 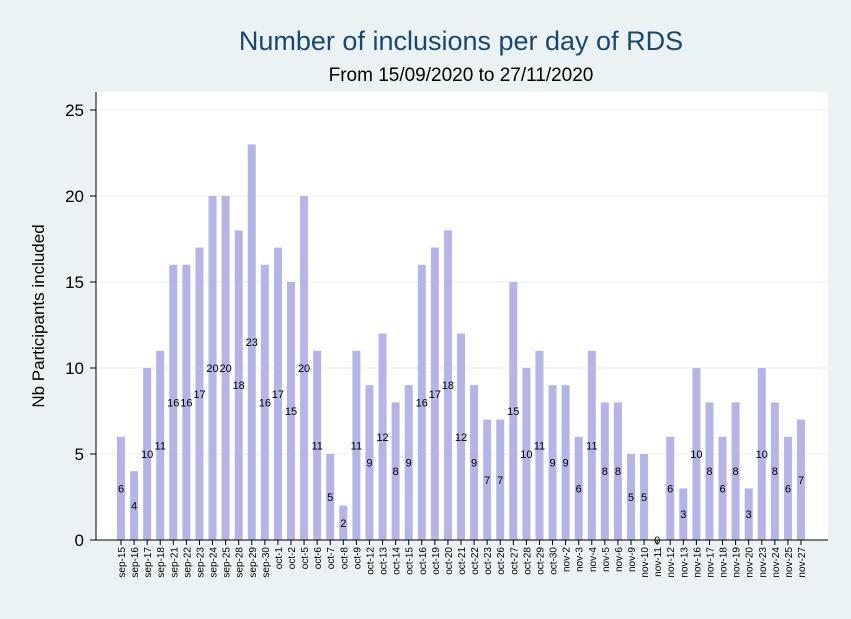 I want to click on x-tick-label: sep-18, so click(x=161, y=562).